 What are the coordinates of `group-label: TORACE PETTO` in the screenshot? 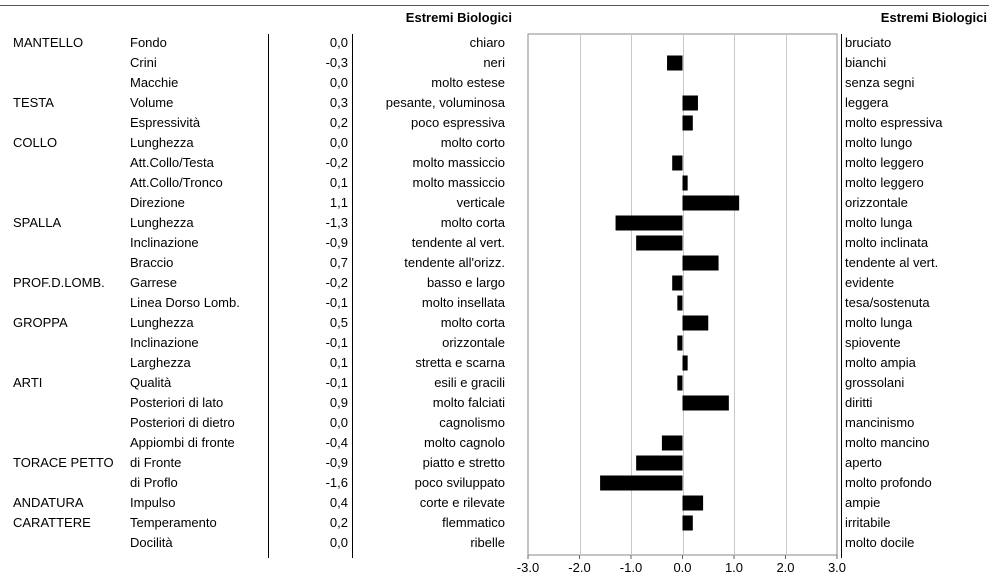 It's located at (63, 462).